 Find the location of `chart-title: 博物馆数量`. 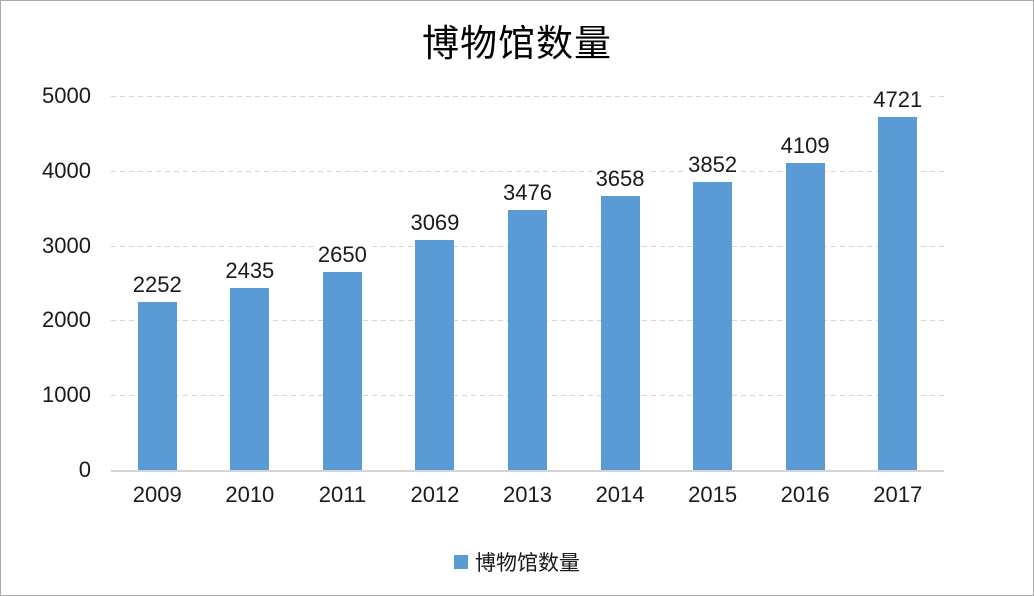

chart-title: 博物馆数量 is located at coordinates (517, 43).